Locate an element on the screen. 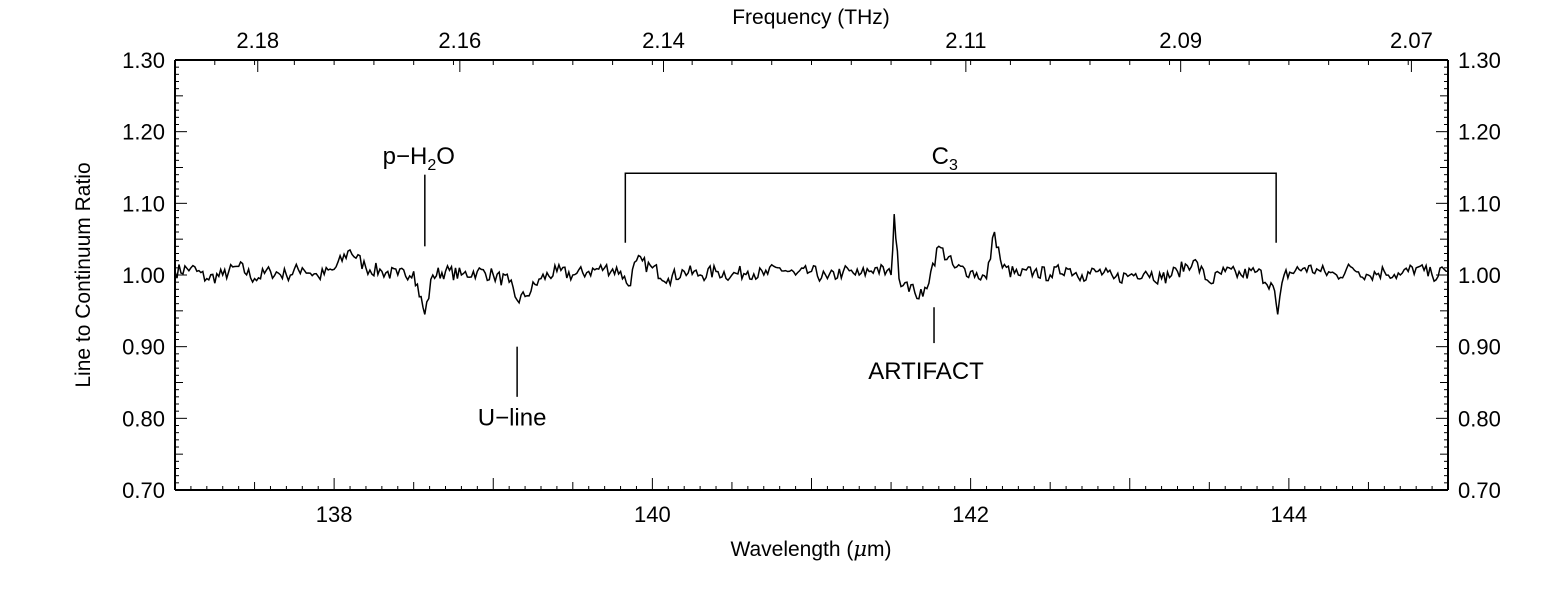  x-tick-label: 144 is located at coordinates (1289, 514).